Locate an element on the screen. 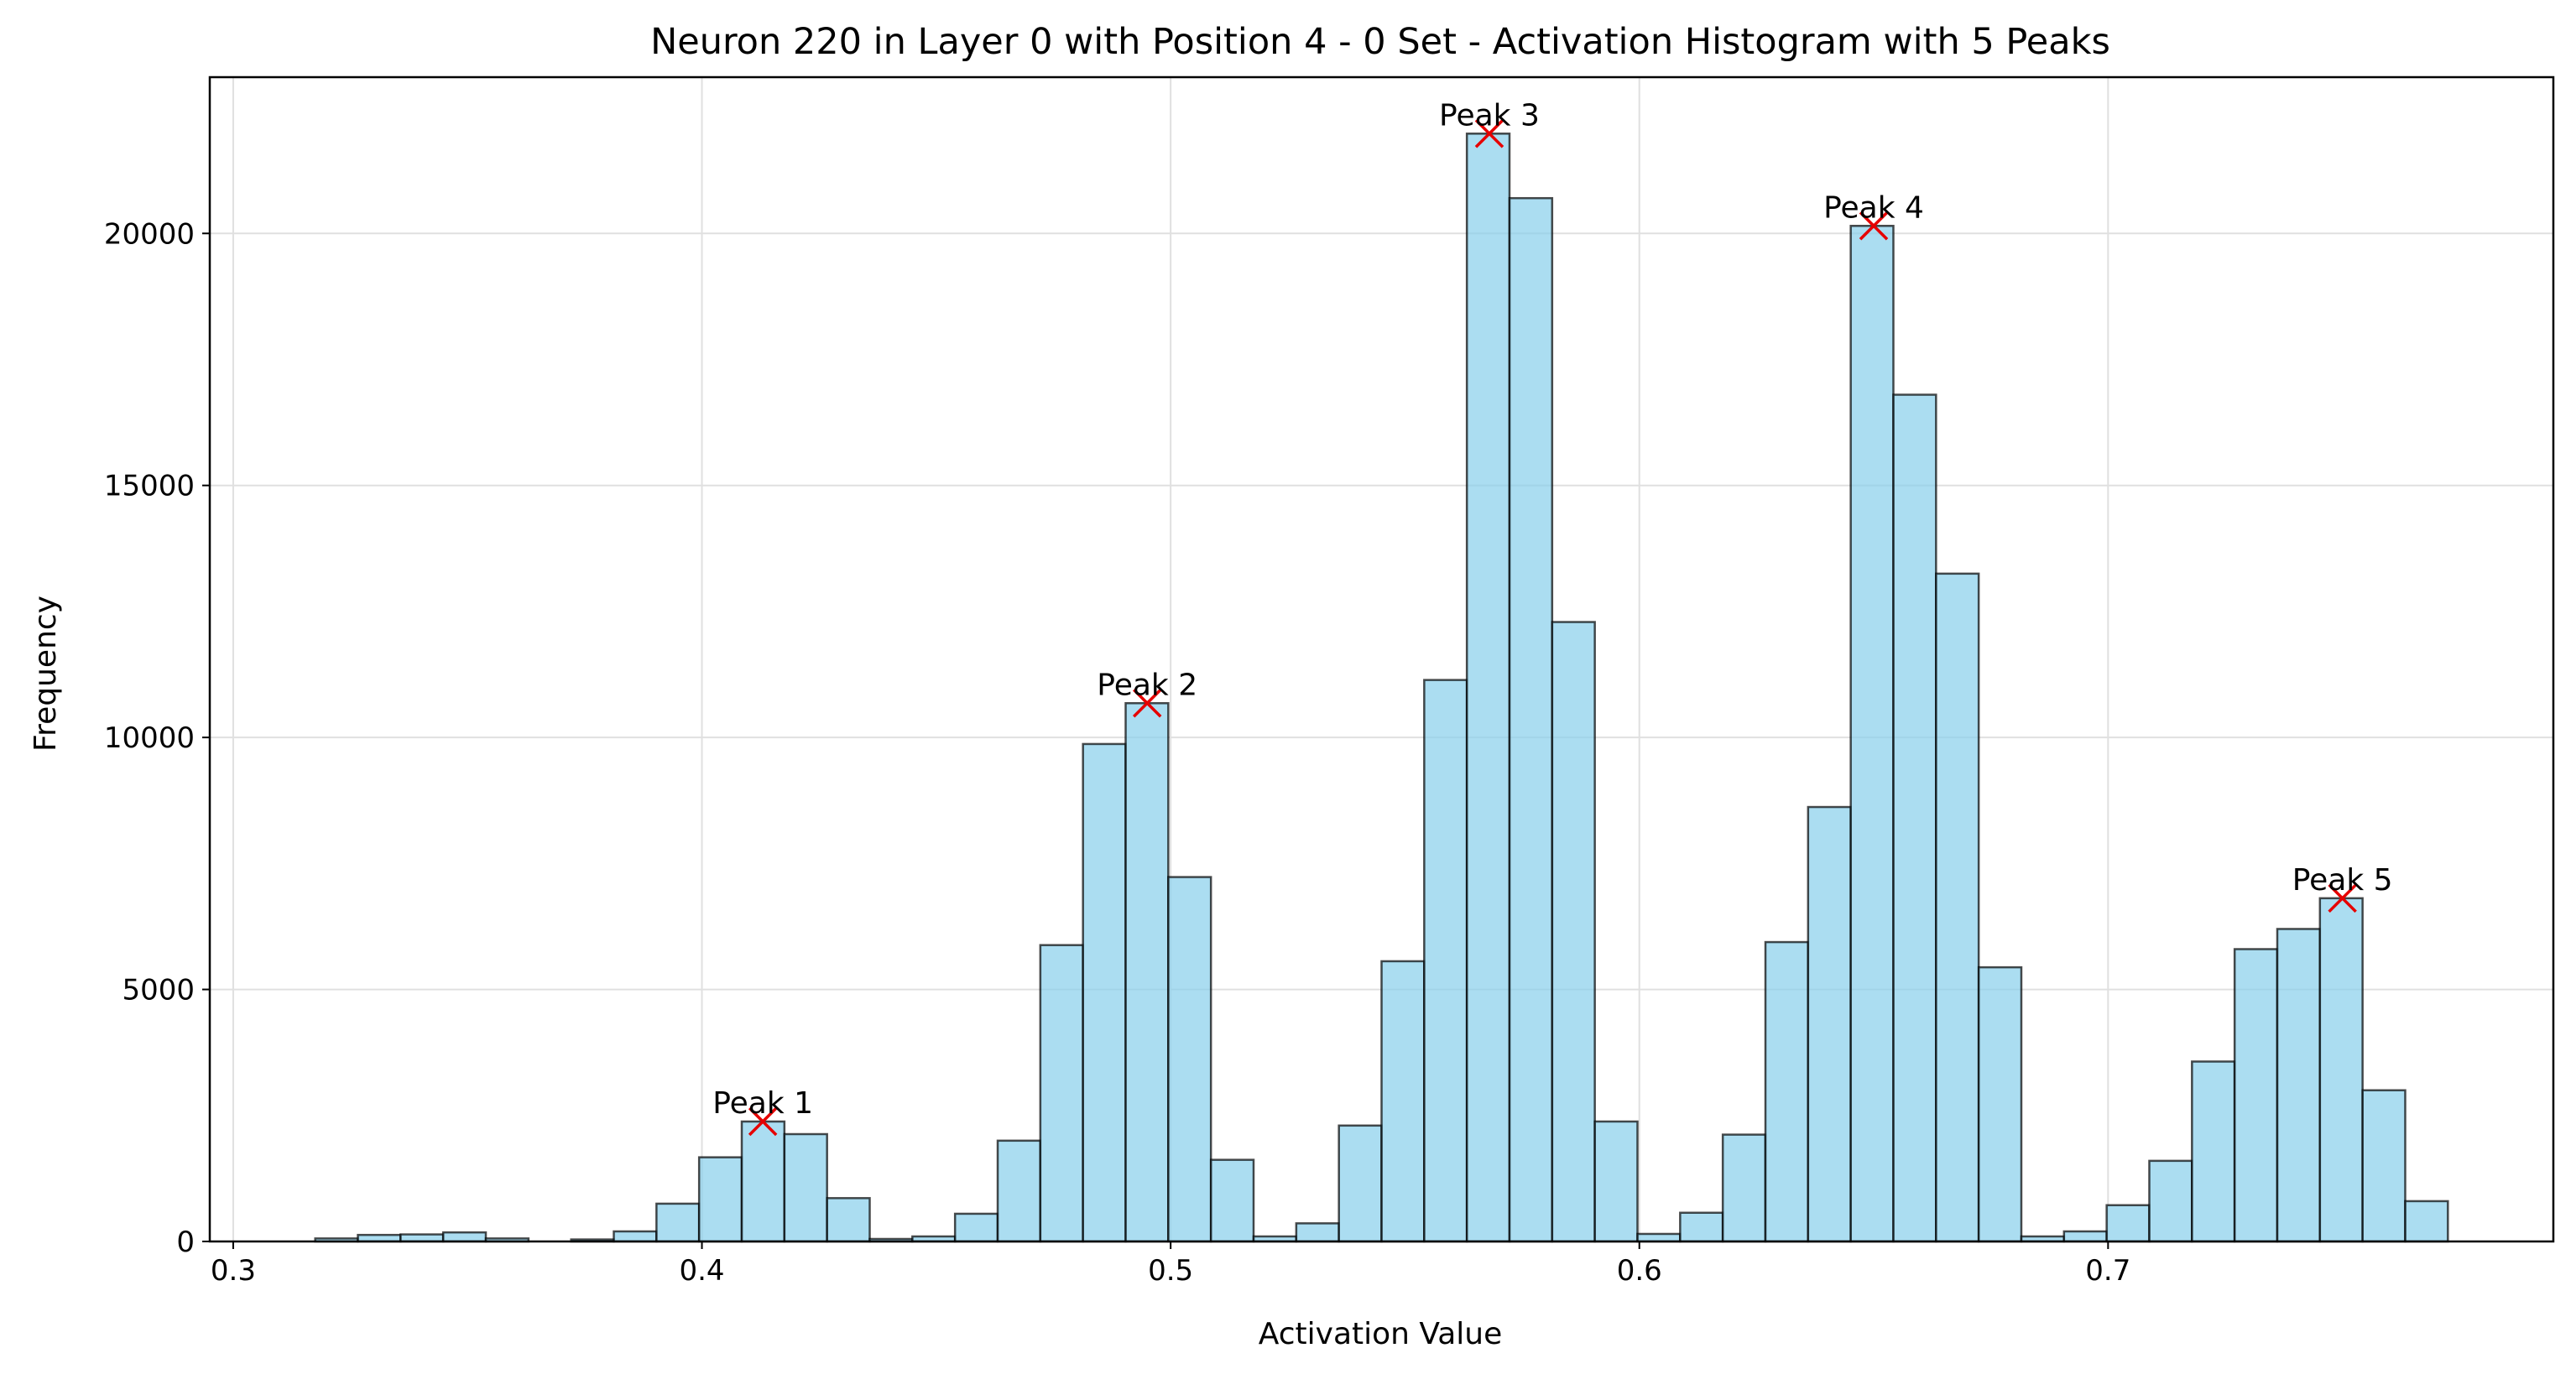 Image resolution: width=2576 pixels, height=1374 pixels. y-tick-label: 20000 is located at coordinates (149, 234).